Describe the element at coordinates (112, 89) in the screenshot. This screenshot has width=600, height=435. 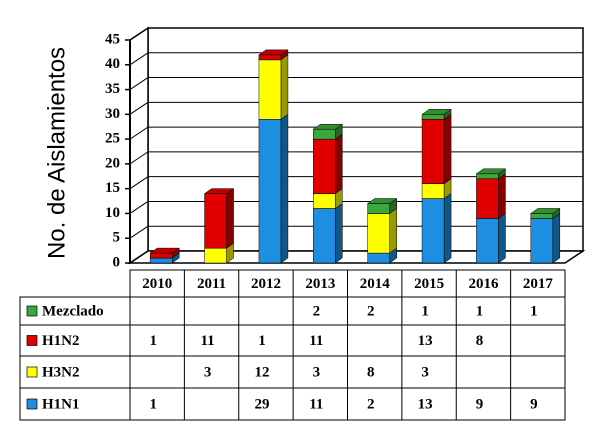
I see `y-tick-label: 35` at that location.